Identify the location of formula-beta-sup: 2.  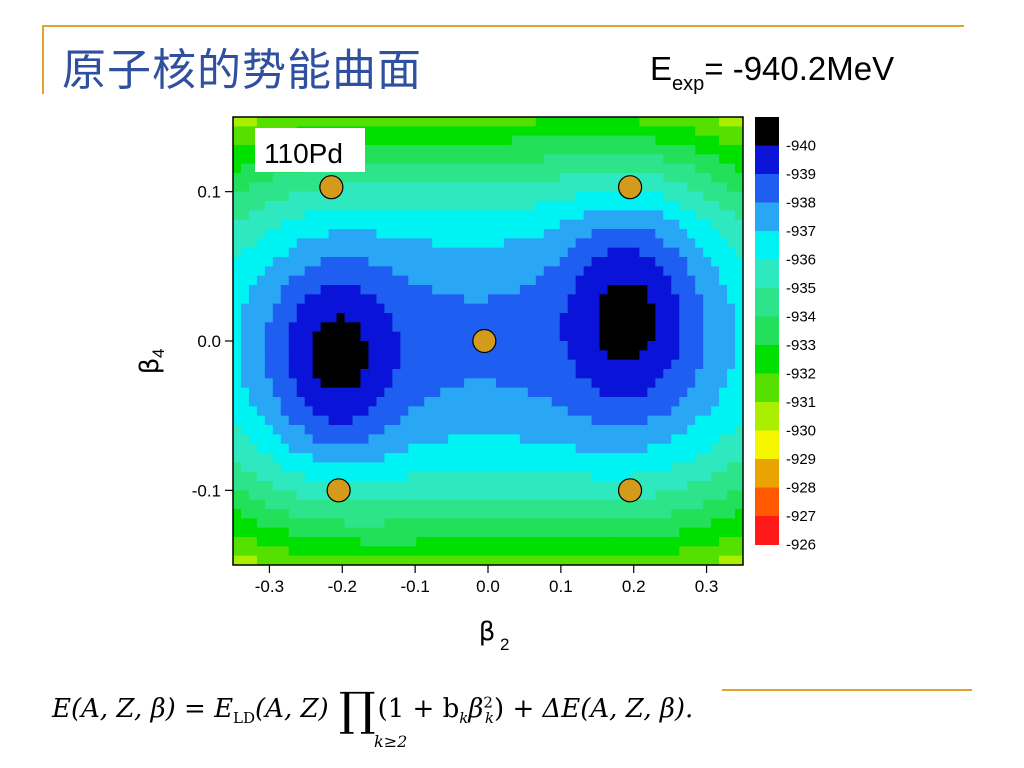
(488, 702).